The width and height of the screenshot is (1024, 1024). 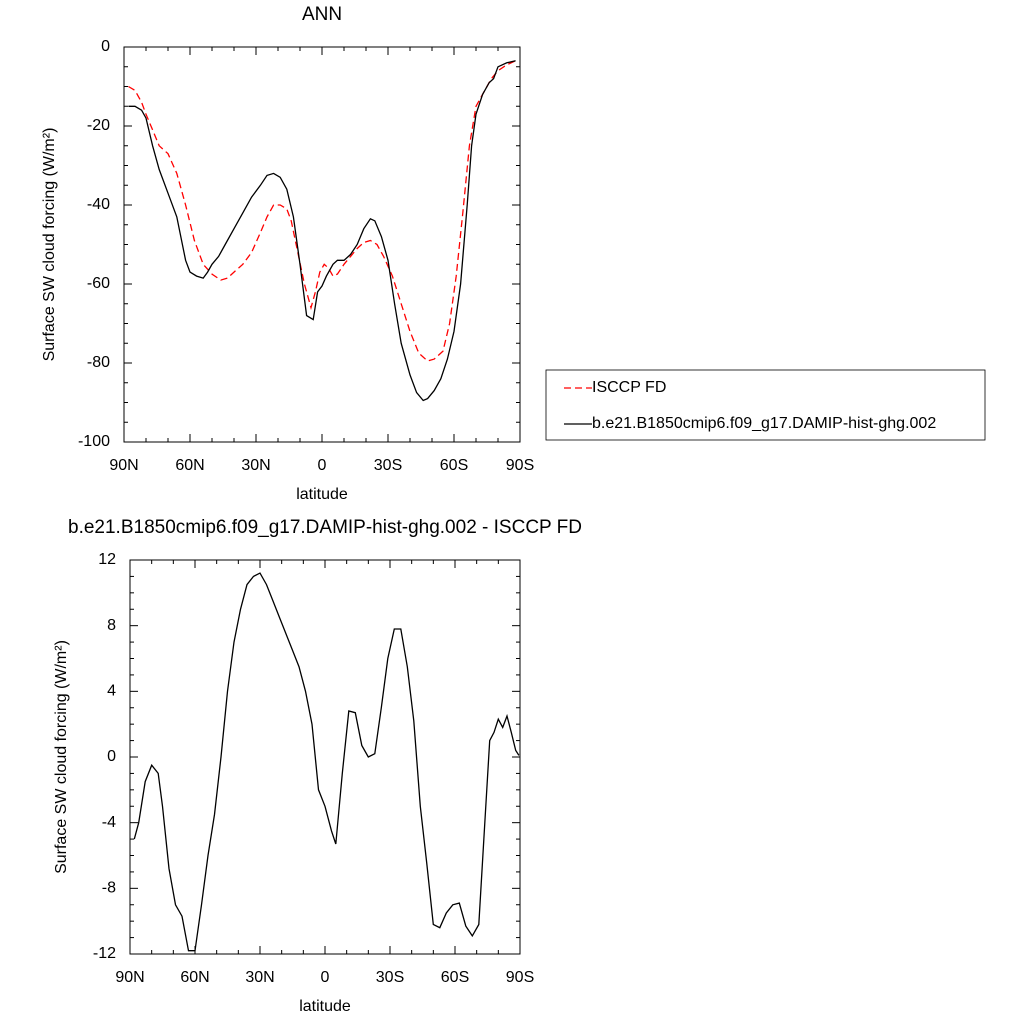 What do you see at coordinates (98, 204) in the screenshot?
I see `y-tick-label: -40` at bounding box center [98, 204].